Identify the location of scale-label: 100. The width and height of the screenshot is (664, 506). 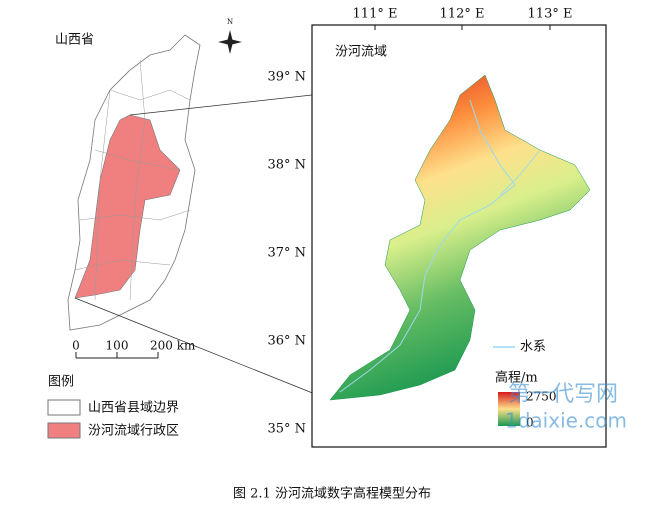
(117, 346).